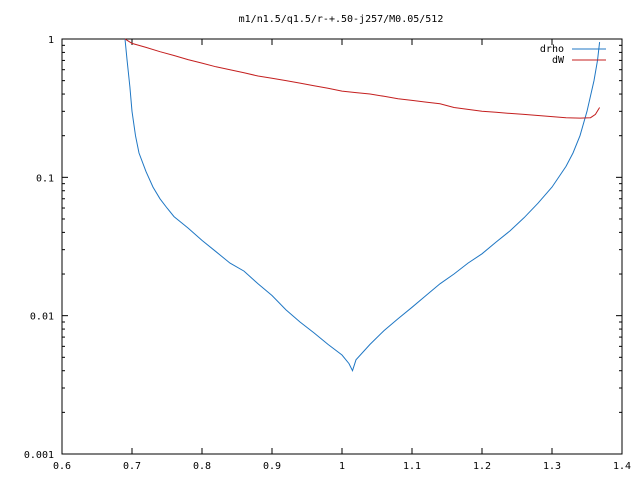 This screenshot has height=480, width=640. I want to click on x-tick-label: 1.2, so click(482, 466).